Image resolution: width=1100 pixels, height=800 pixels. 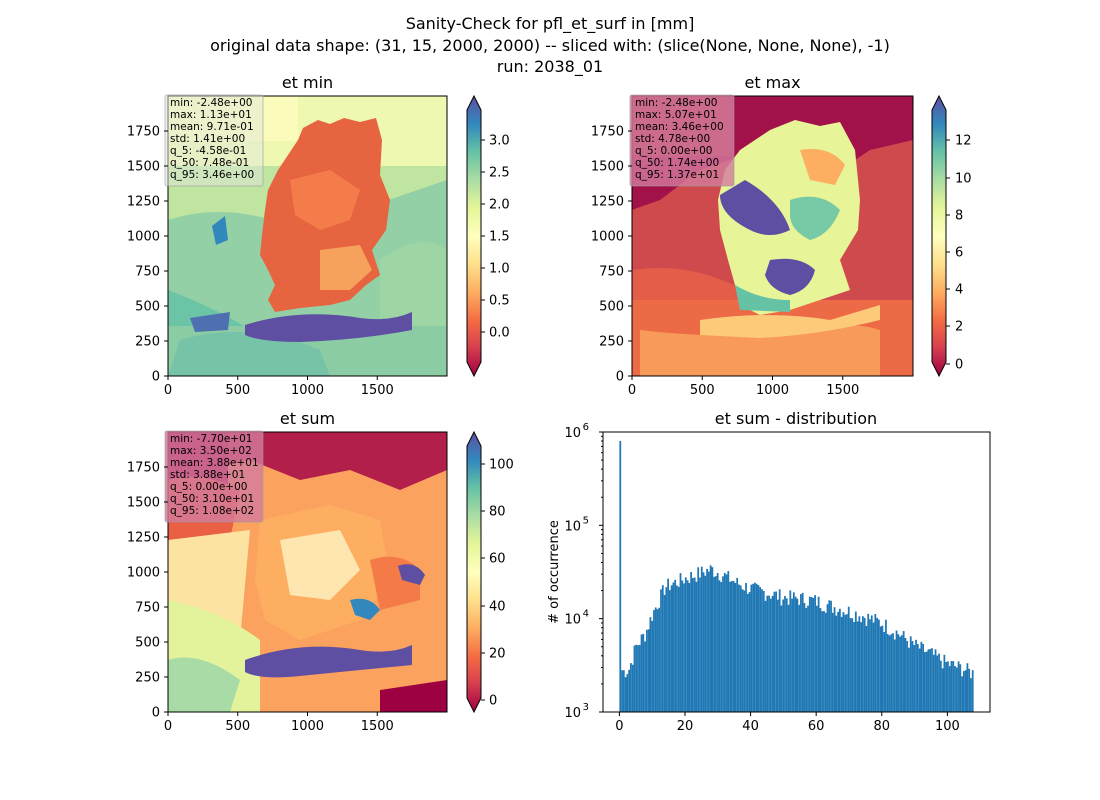 What do you see at coordinates (493, 701) in the screenshot?
I see `colorbar-tick-label: 0` at bounding box center [493, 701].